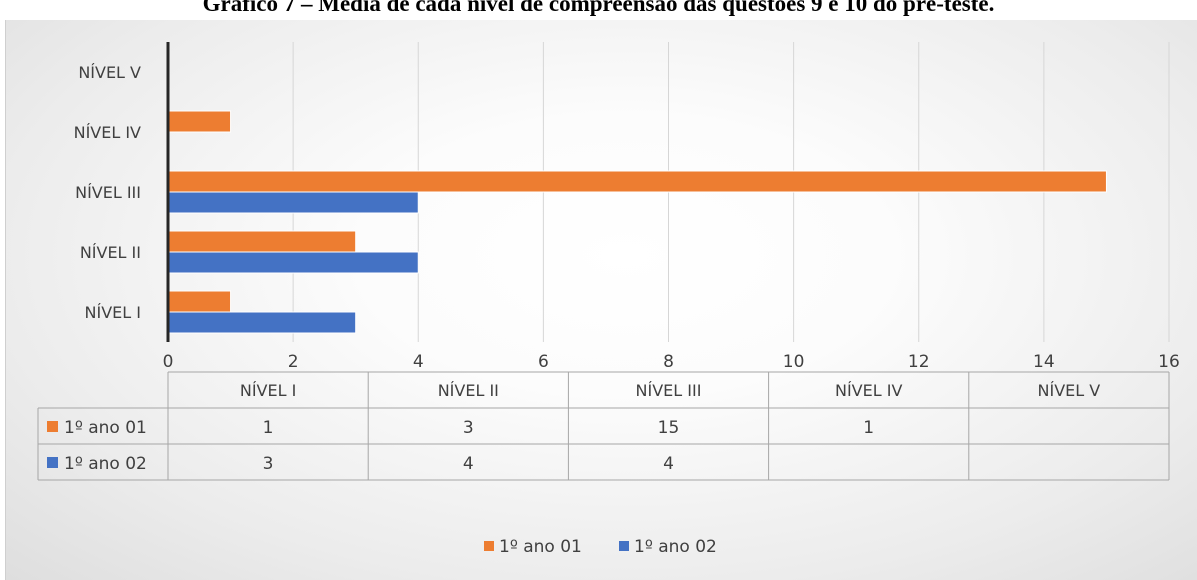  Describe the element at coordinates (1069, 390) in the screenshot. I see `table-header-5: NÍVEL V` at that location.